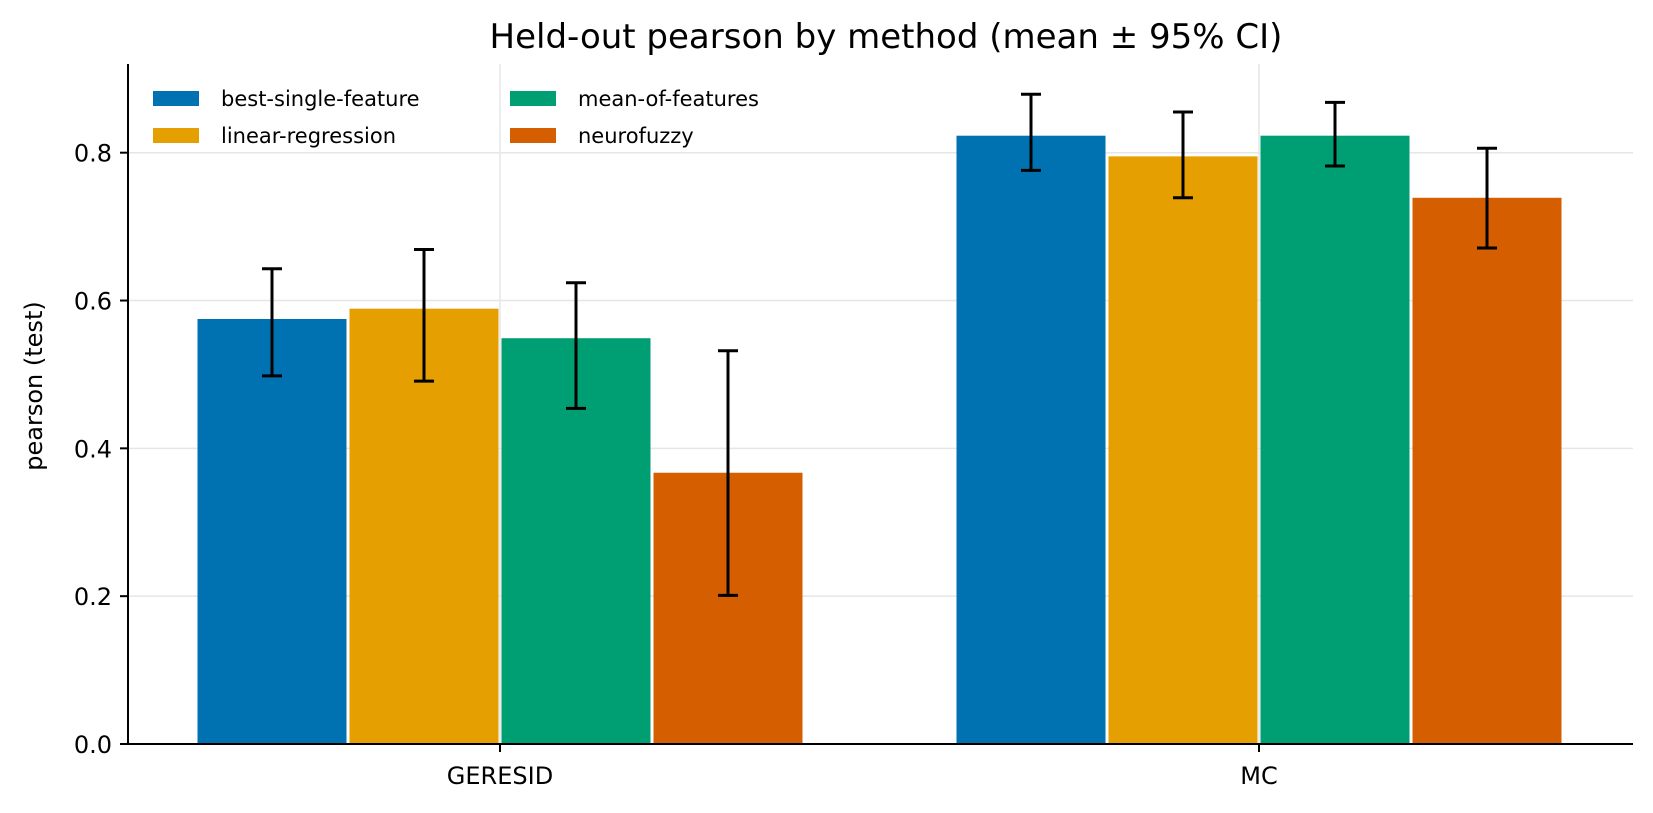  Describe the element at coordinates (272, 531) in the screenshot. I see `bar-best-single-feature-GERESID` at that location.